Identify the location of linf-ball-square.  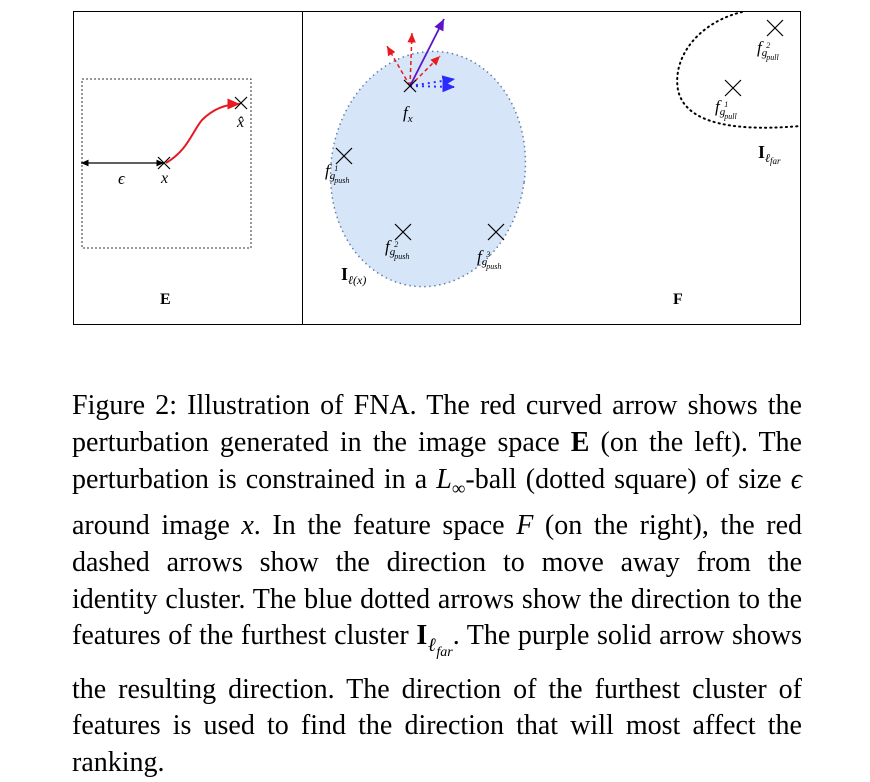
(166, 163).